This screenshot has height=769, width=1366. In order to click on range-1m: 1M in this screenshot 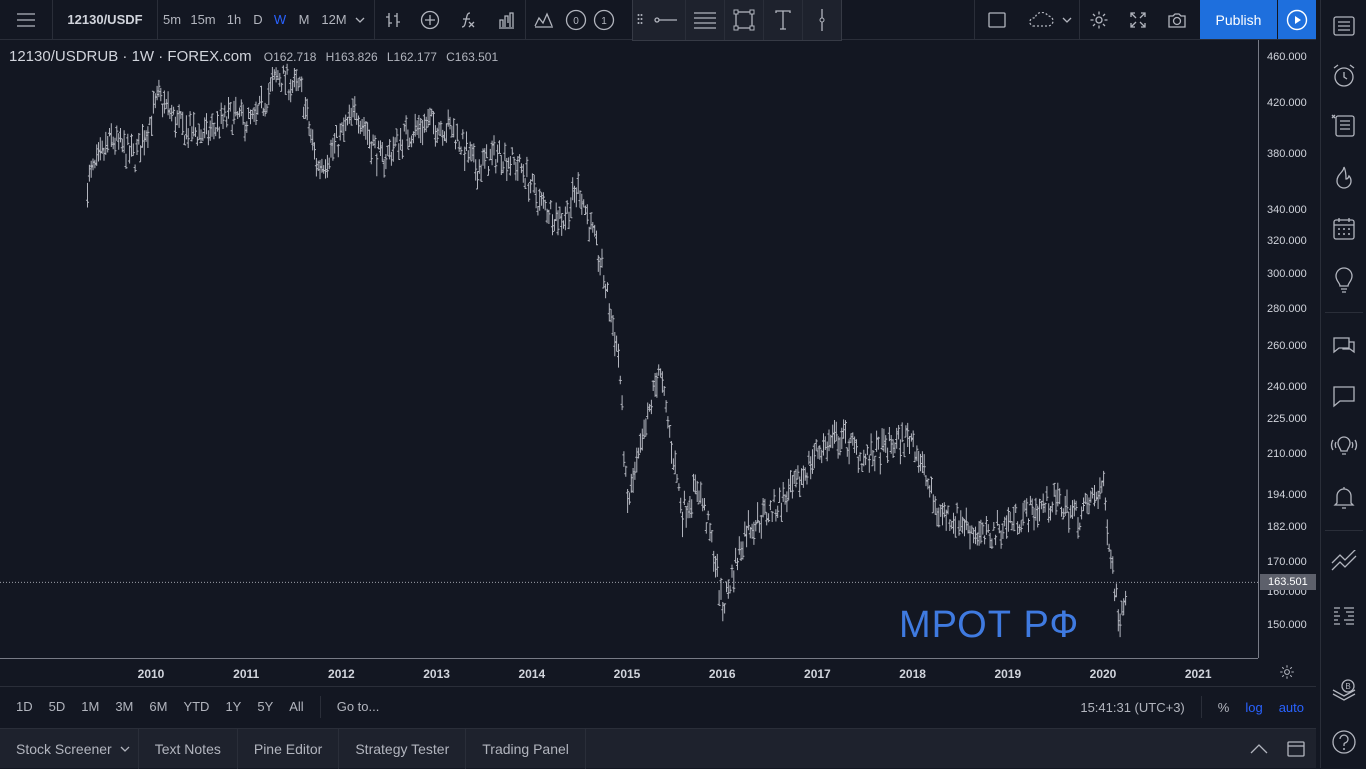, I will do `click(90, 706)`.